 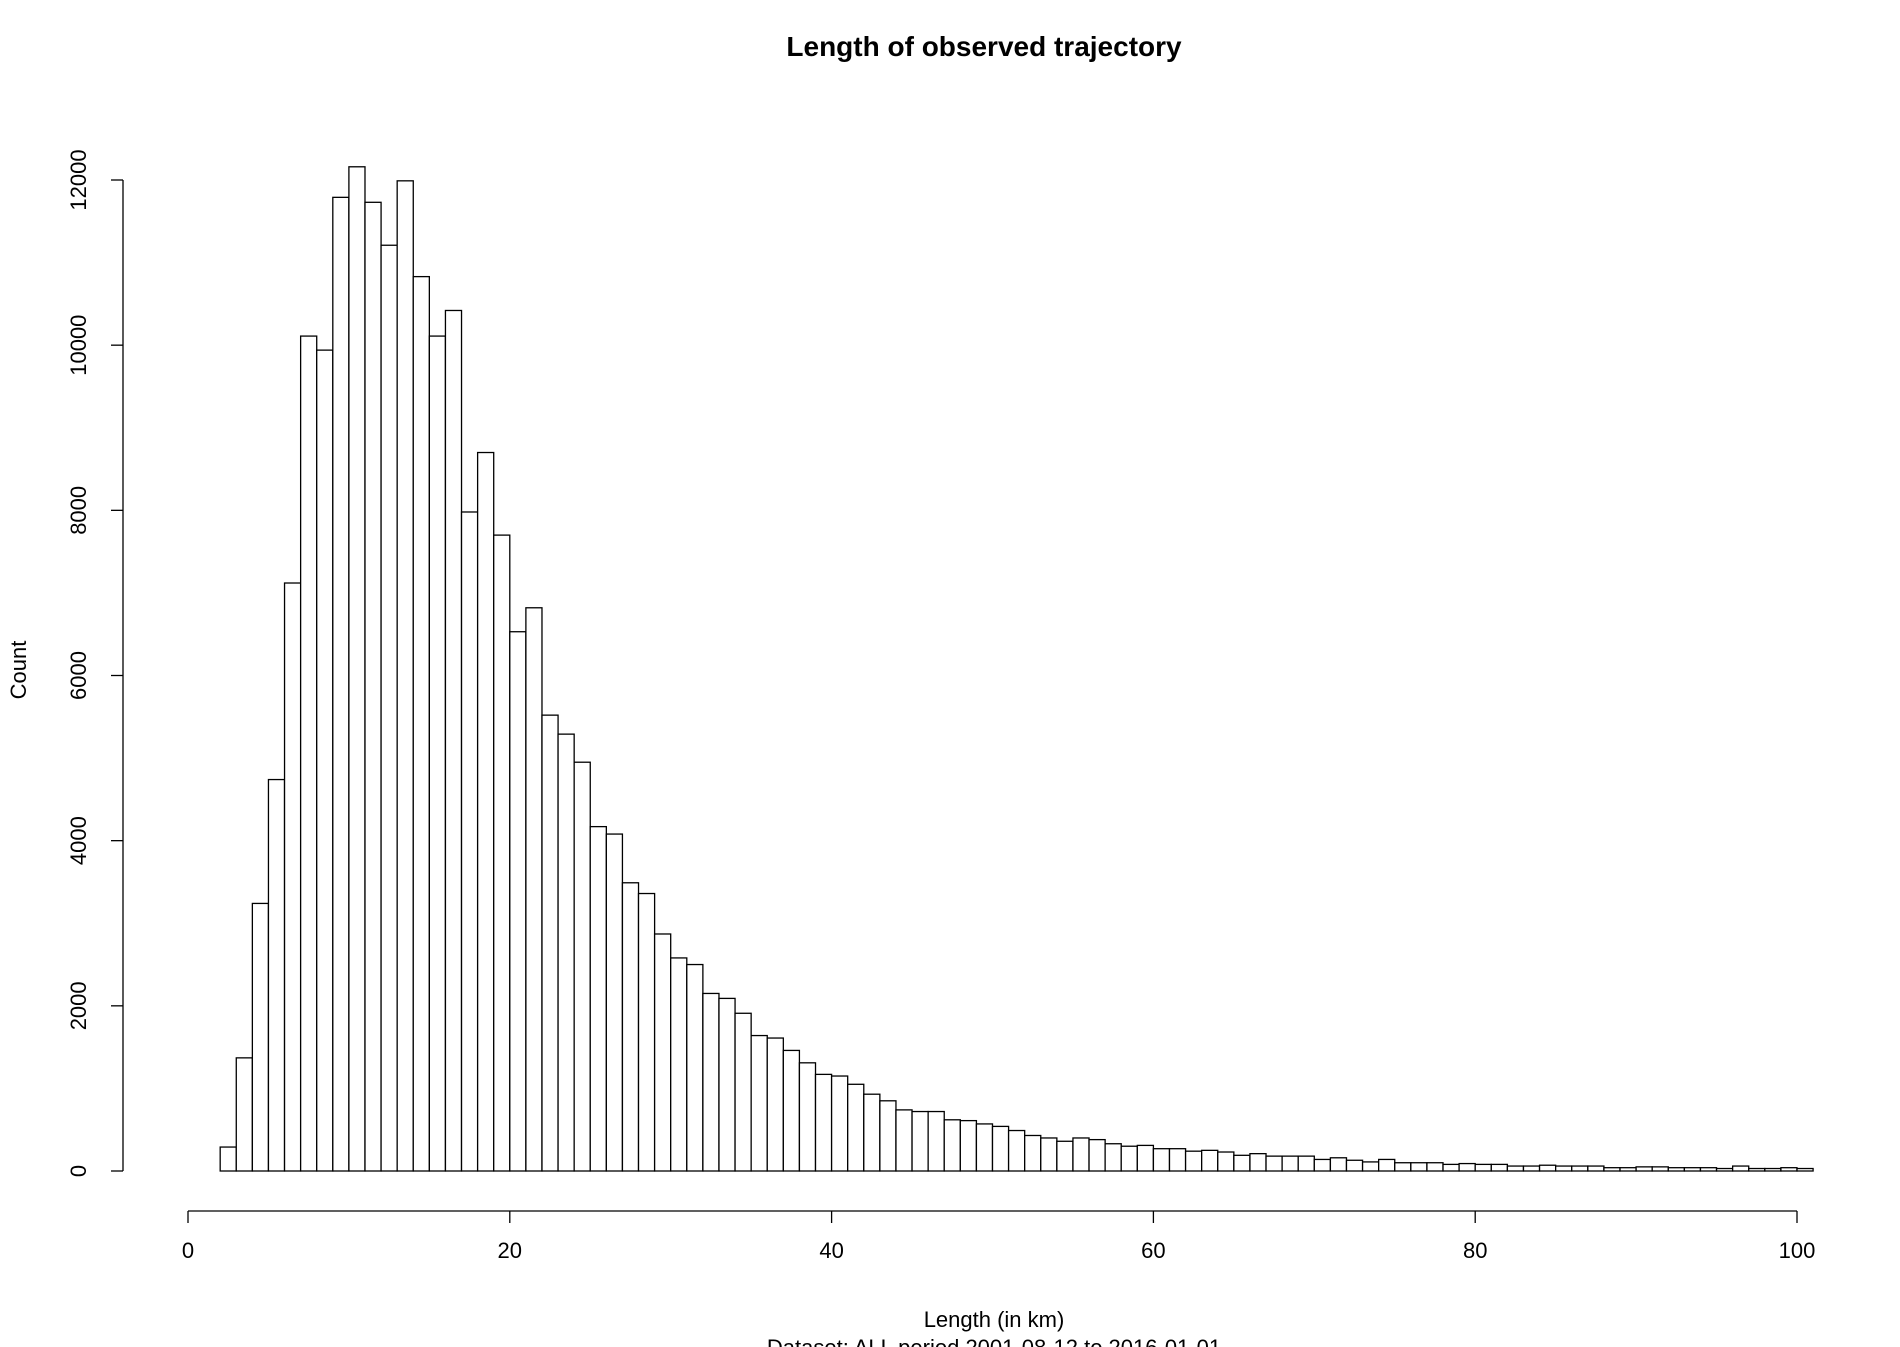 What do you see at coordinates (78, 1005) in the screenshot?
I see `y-tick-label: 2000` at bounding box center [78, 1005].